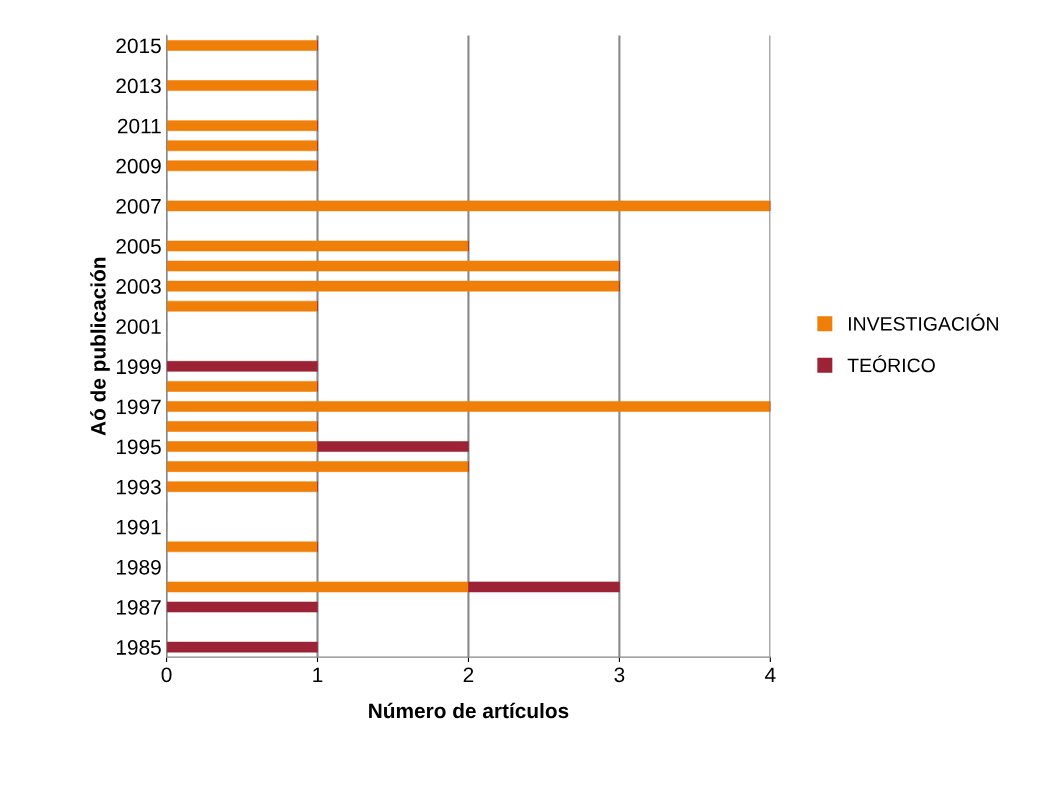 The image size is (1041, 787). What do you see at coordinates (770, 674) in the screenshot?
I see `x-tick-label: 4` at bounding box center [770, 674].